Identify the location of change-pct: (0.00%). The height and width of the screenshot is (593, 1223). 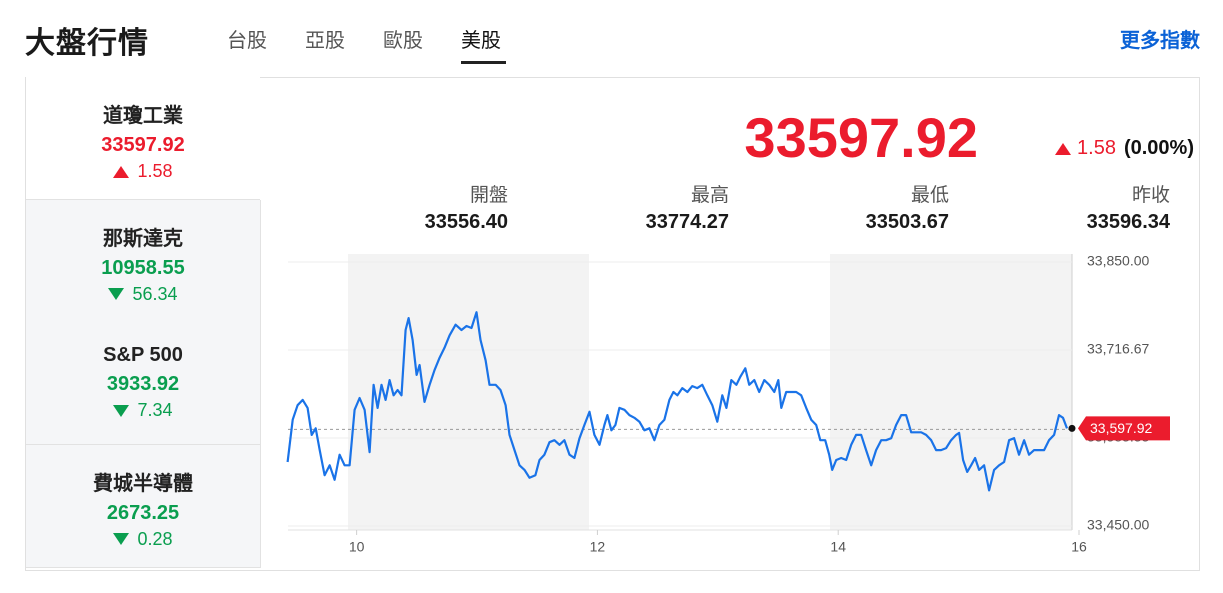
(1158, 148).